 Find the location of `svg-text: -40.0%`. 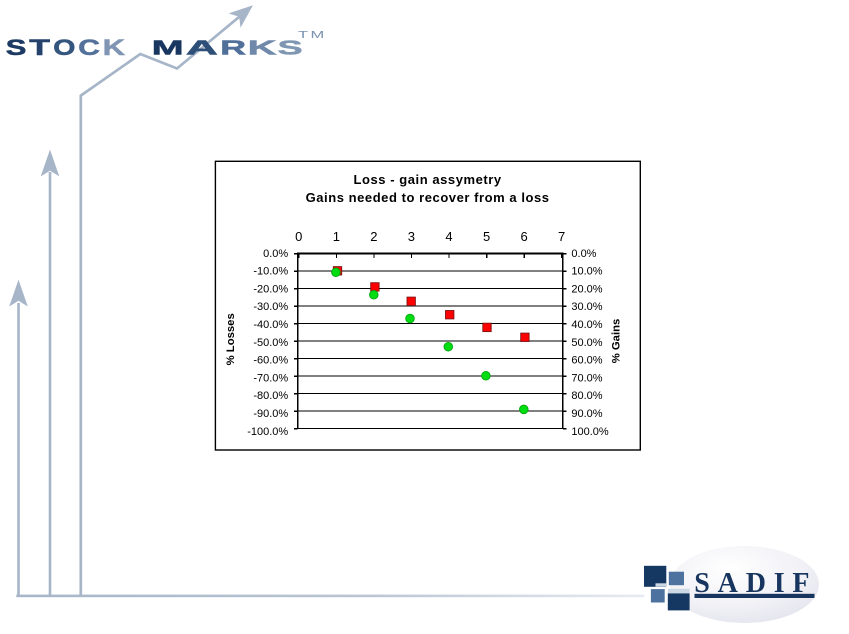

svg-text: -40.0% is located at coordinates (270, 325).